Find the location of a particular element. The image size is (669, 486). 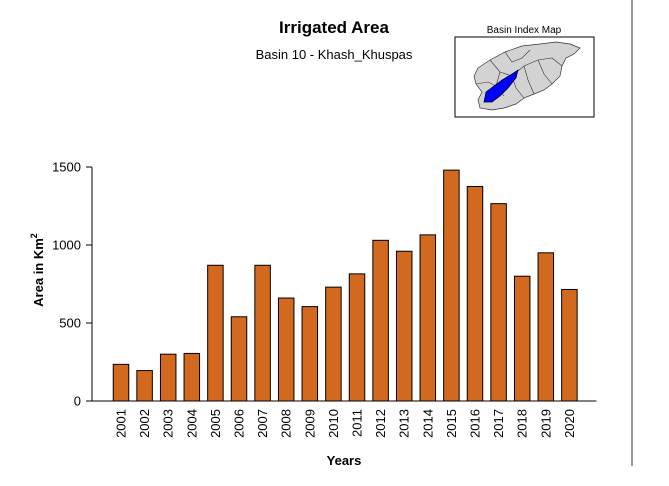

bar-2011 is located at coordinates (357, 337).